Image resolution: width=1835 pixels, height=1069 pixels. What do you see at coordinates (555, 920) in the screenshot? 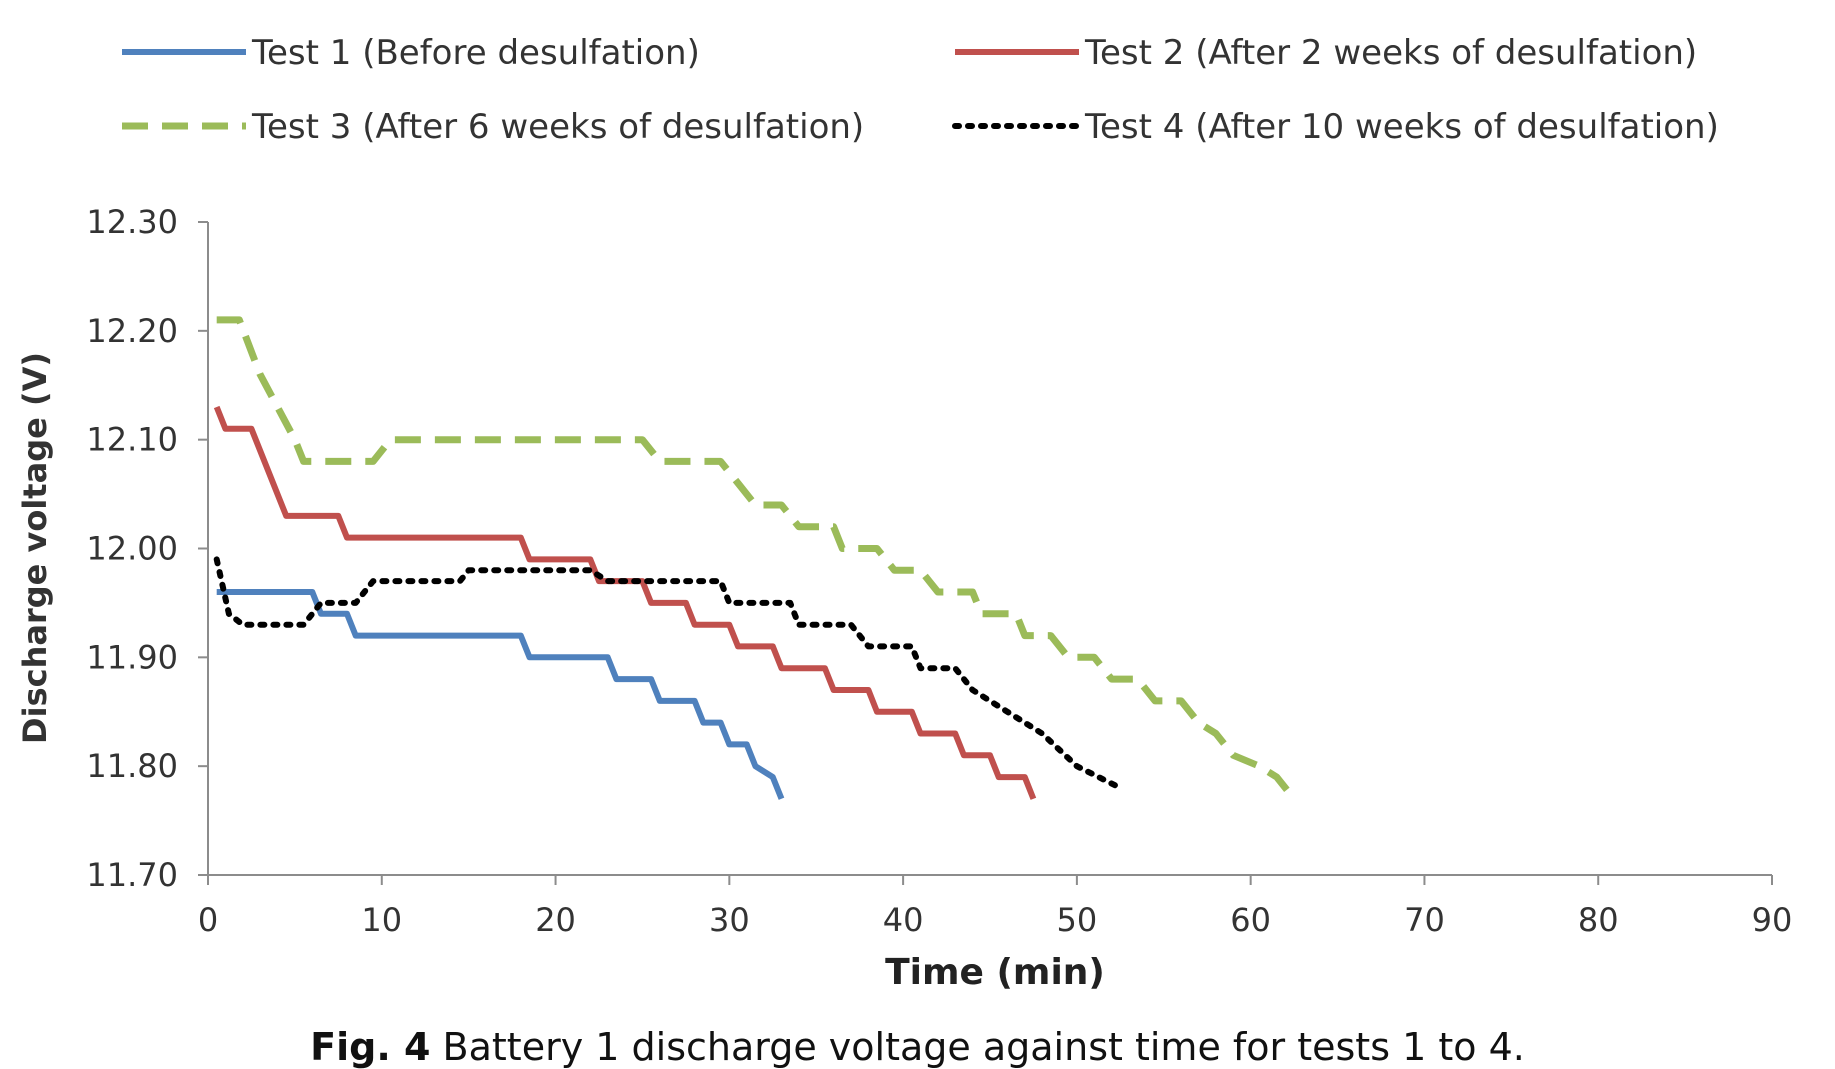
I see `x-tick-label: 20` at bounding box center [555, 920].